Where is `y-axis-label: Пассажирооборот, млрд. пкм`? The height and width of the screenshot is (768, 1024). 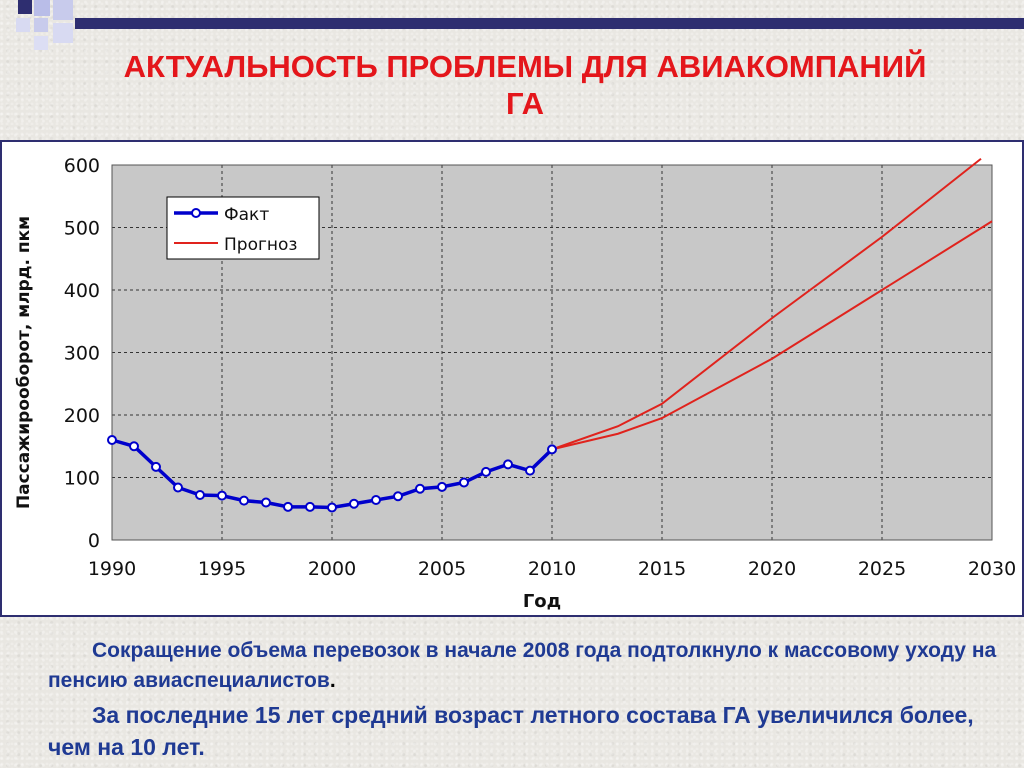 y-axis-label: Пассажирооборот, млрд. пкм is located at coordinates (24, 362).